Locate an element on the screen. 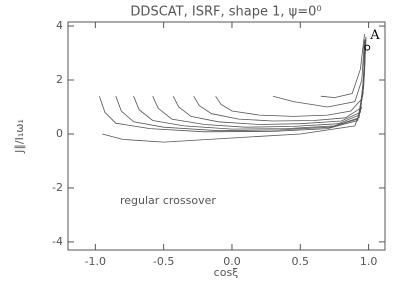 The width and height of the screenshot is (407, 291). marker-label: A is located at coordinates (374, 35).